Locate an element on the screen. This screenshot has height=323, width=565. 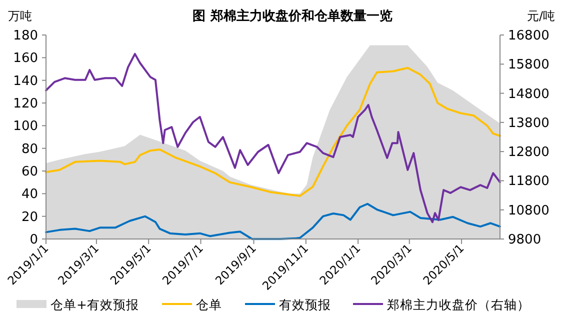
y-tick-label: 100 is located at coordinates (25, 126).